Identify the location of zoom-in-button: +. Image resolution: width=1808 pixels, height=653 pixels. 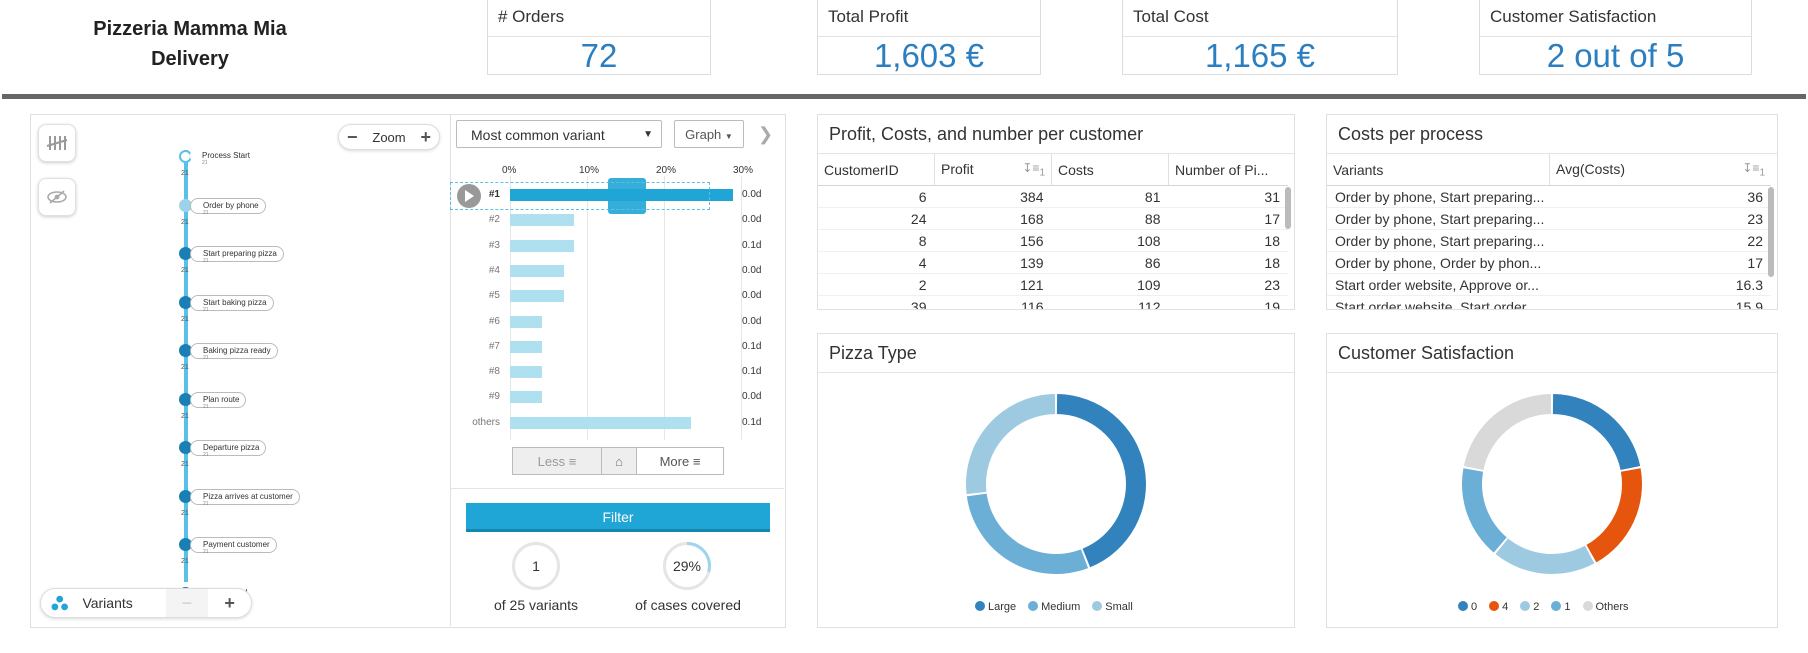
(425, 136).